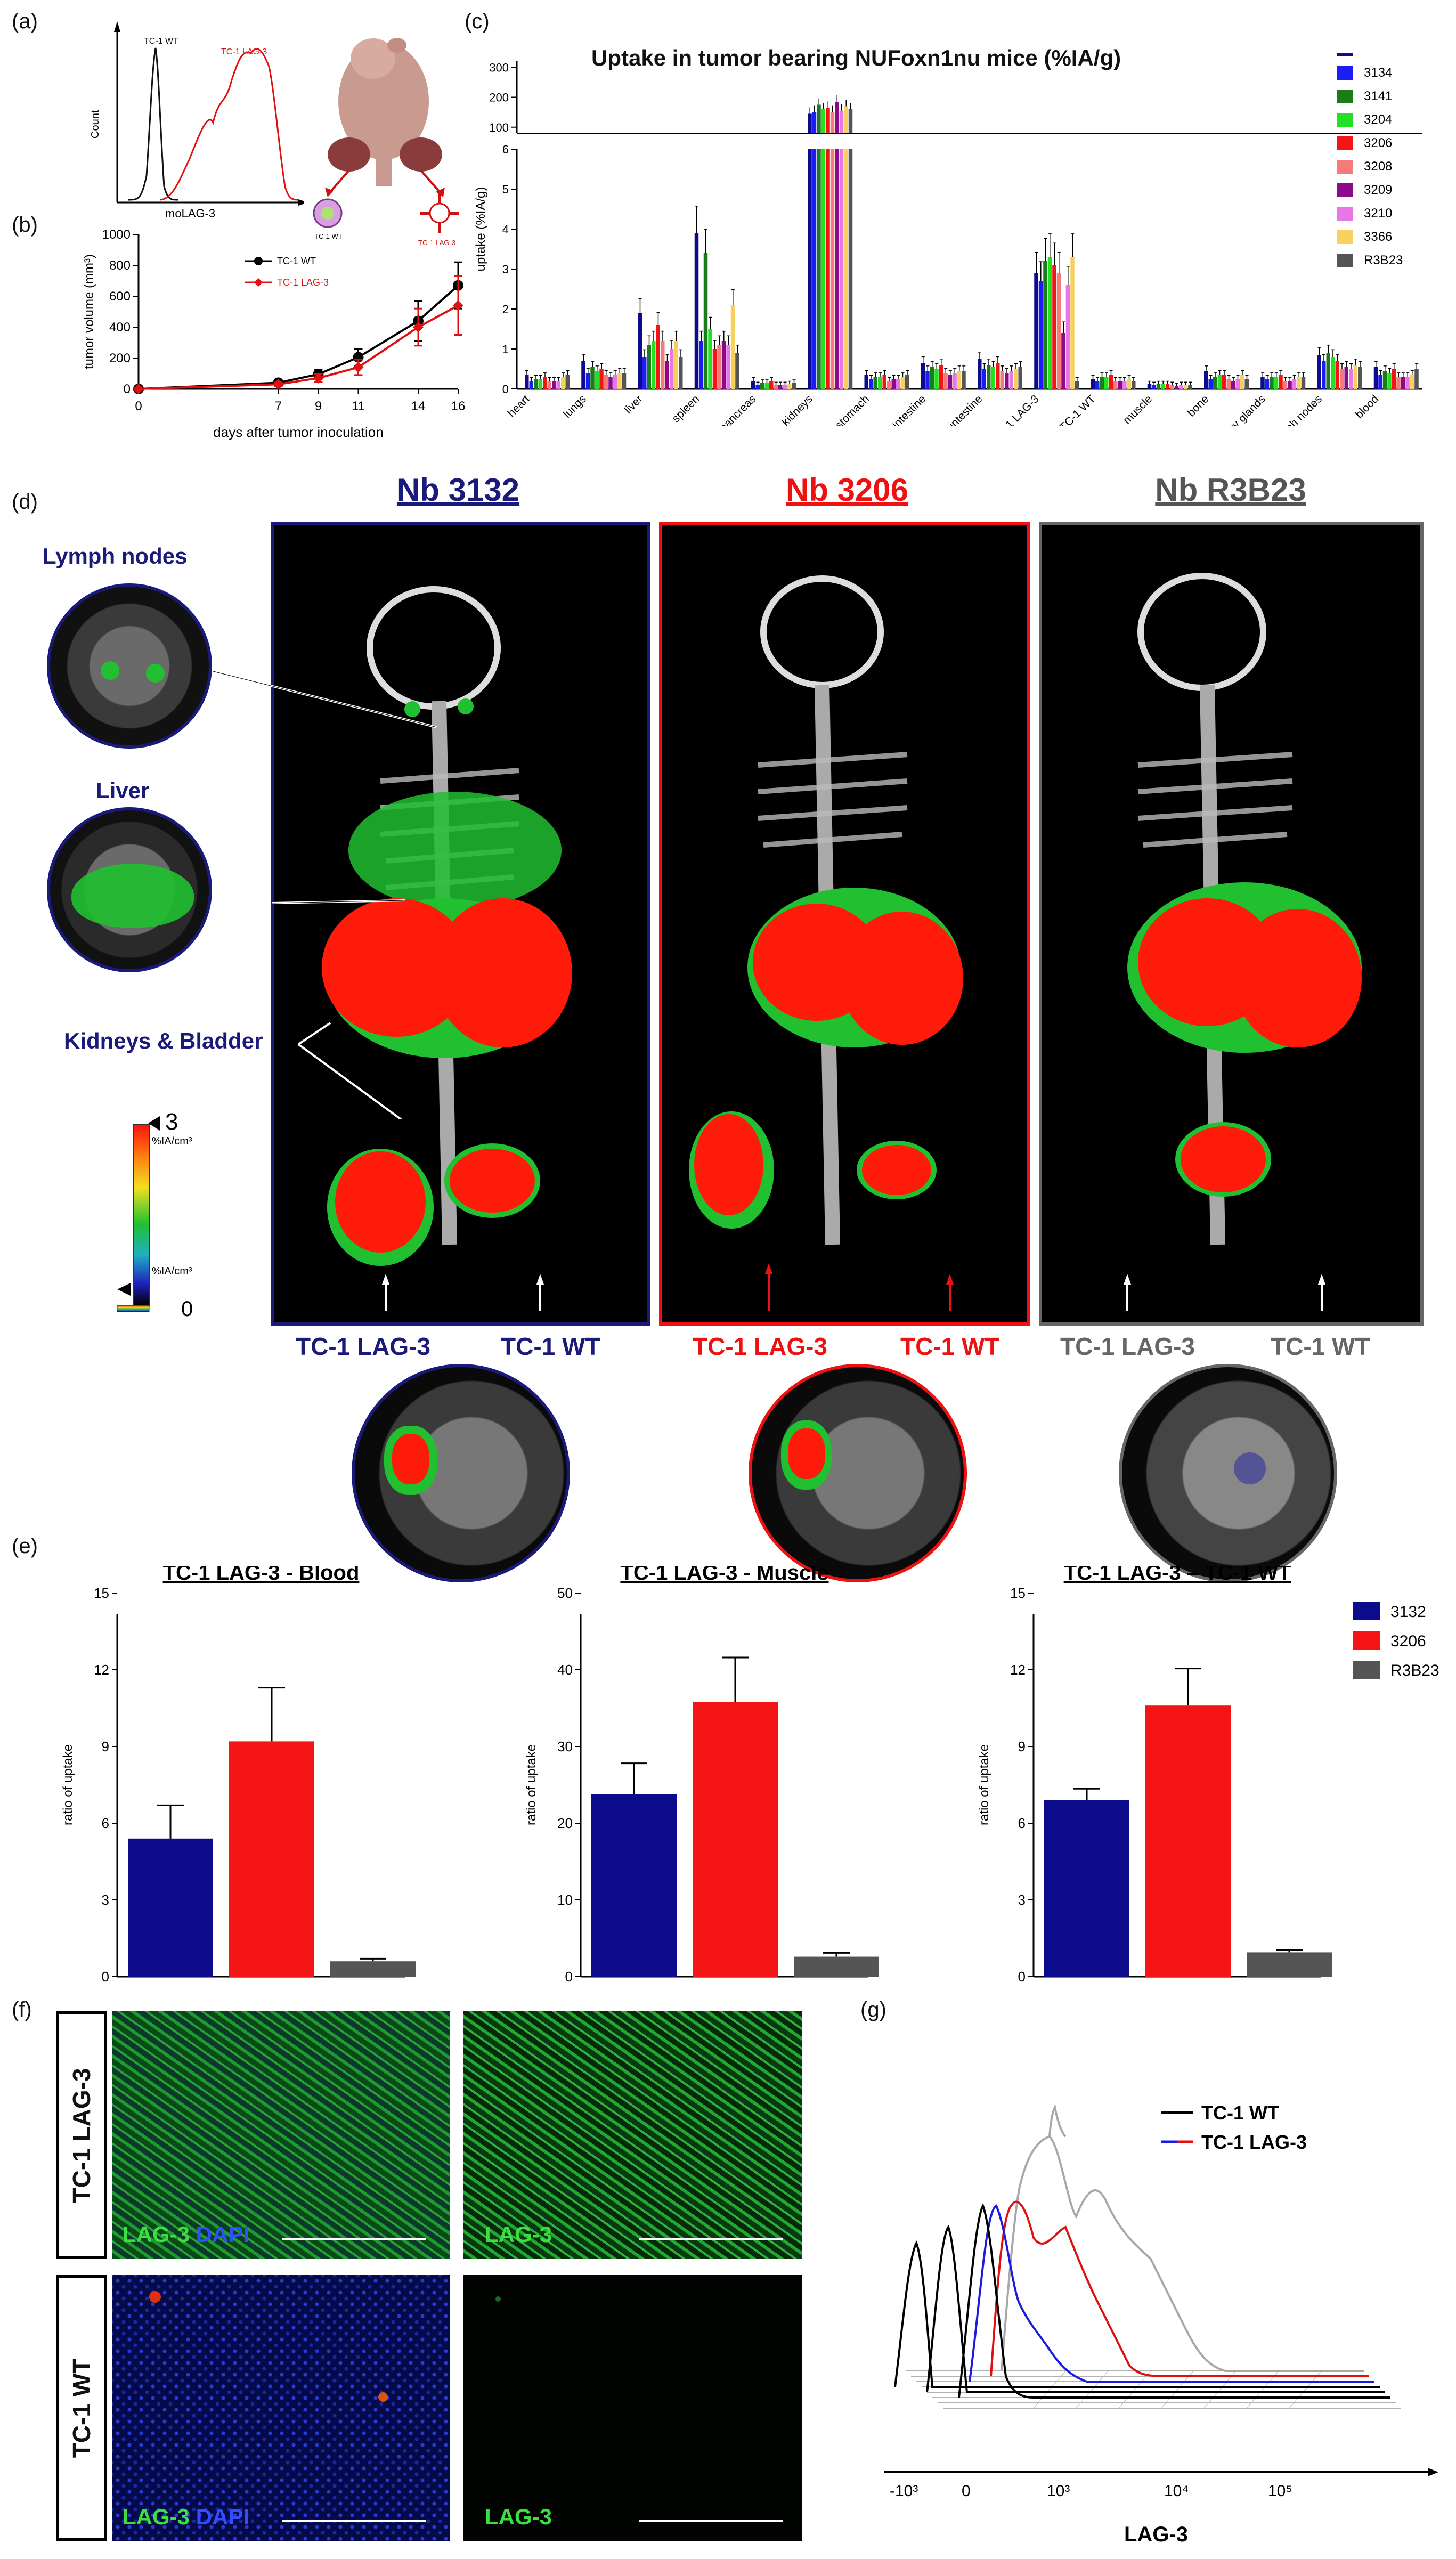 The width and height of the screenshot is (1456, 2559). I want to click on c-legend-label: 3134, so click(1378, 73).